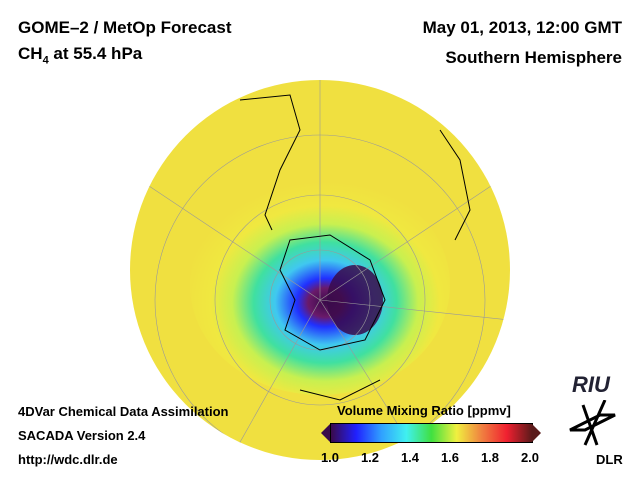  What do you see at coordinates (533, 57) in the screenshot?
I see `region: Southern Hemisphere` at bounding box center [533, 57].